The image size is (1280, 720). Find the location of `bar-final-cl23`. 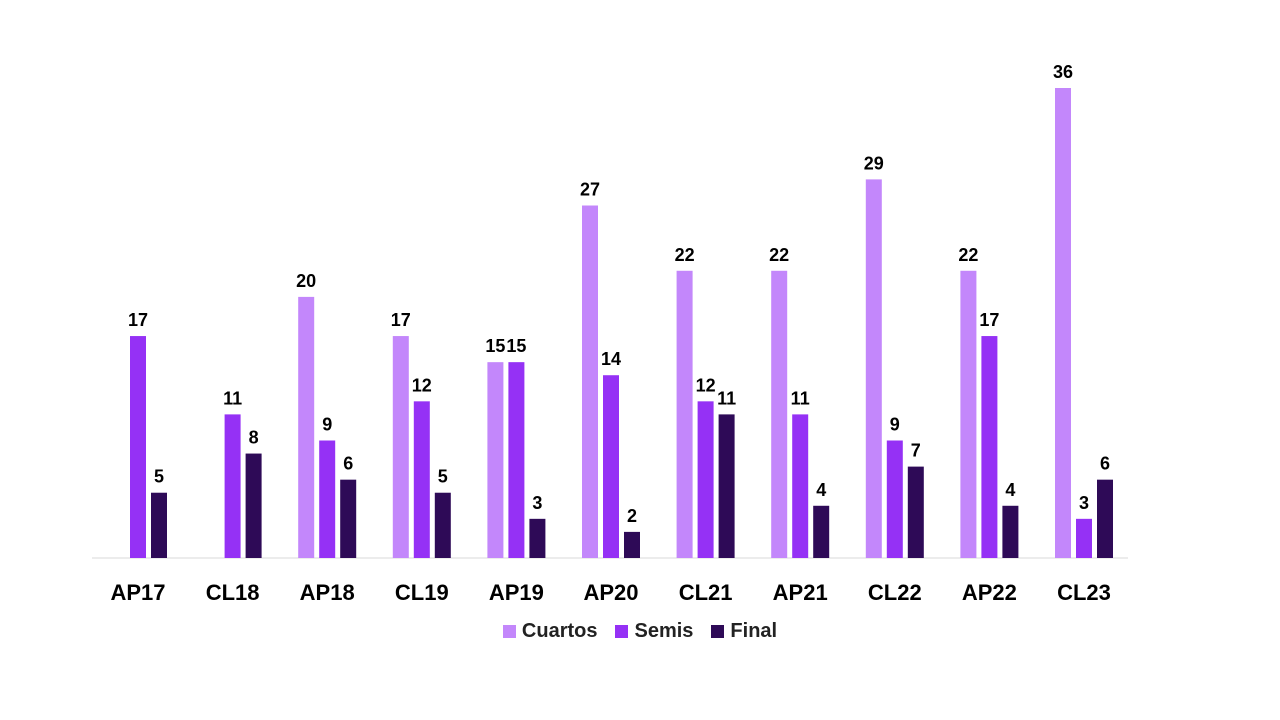

bar-final-cl23 is located at coordinates (1105, 518).